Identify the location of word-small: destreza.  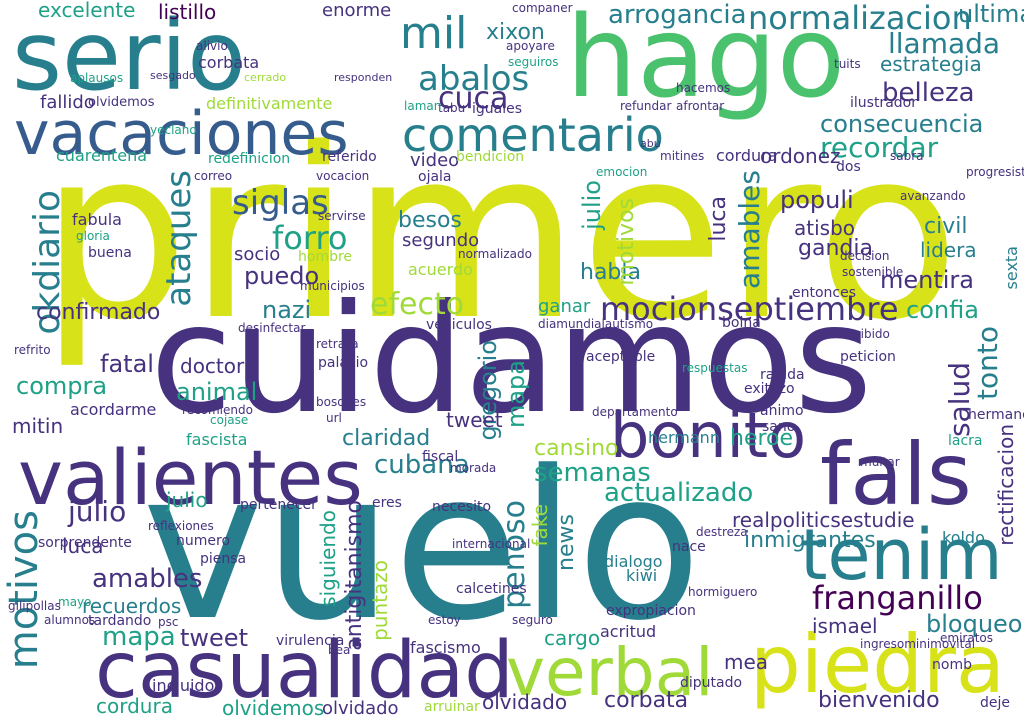
(722, 532).